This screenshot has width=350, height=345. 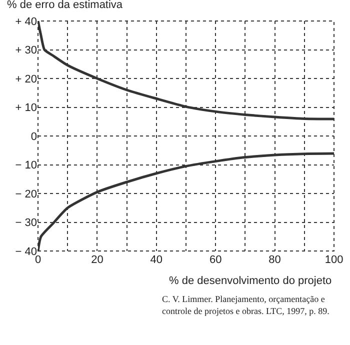 What do you see at coordinates (26, 166) in the screenshot?
I see `y-tick-label: − 10` at bounding box center [26, 166].